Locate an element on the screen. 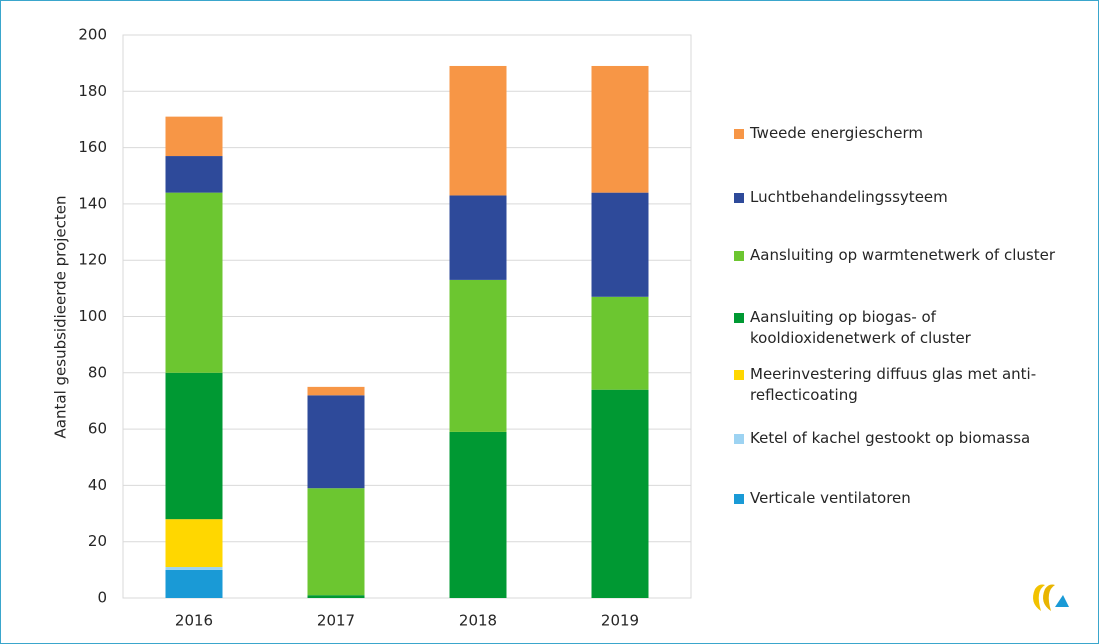  legend-entry: Verticale ventilatoren is located at coordinates (909, 498).